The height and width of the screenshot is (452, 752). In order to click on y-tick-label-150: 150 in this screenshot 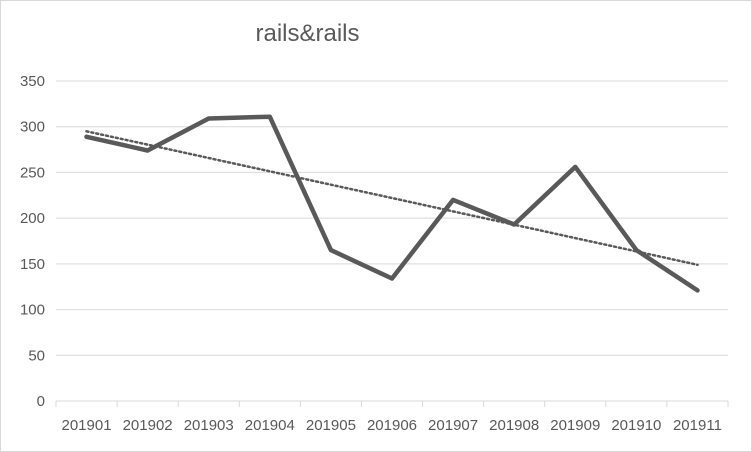, I will do `click(32, 264)`.